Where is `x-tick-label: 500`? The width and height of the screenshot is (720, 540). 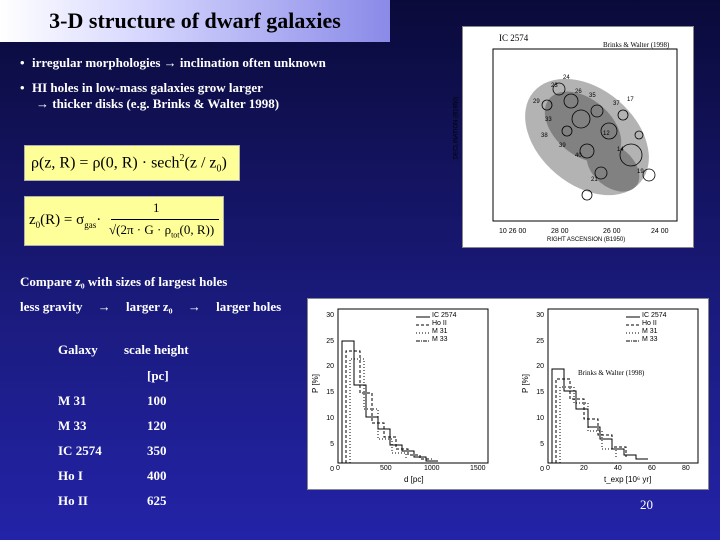
x-tick-label: 500 is located at coordinates (386, 468).